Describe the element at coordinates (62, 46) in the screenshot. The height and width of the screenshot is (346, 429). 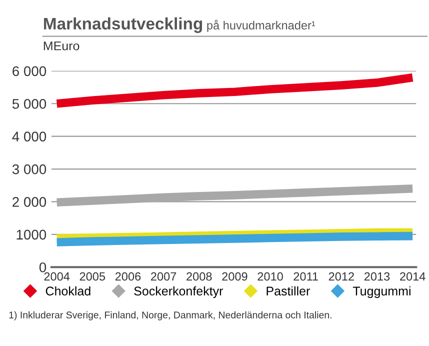
I see `y-axis-title: MEuro` at that location.